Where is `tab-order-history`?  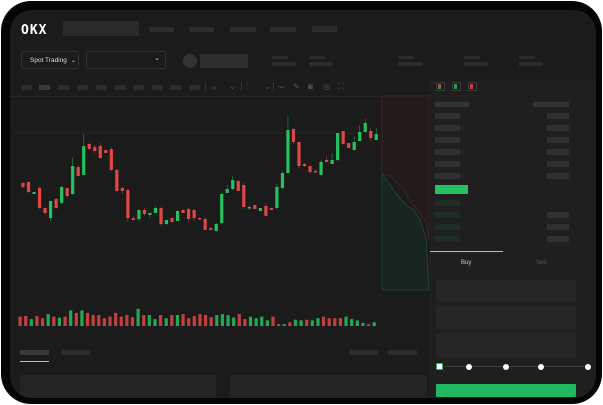
tab-order-history is located at coordinates (75, 352).